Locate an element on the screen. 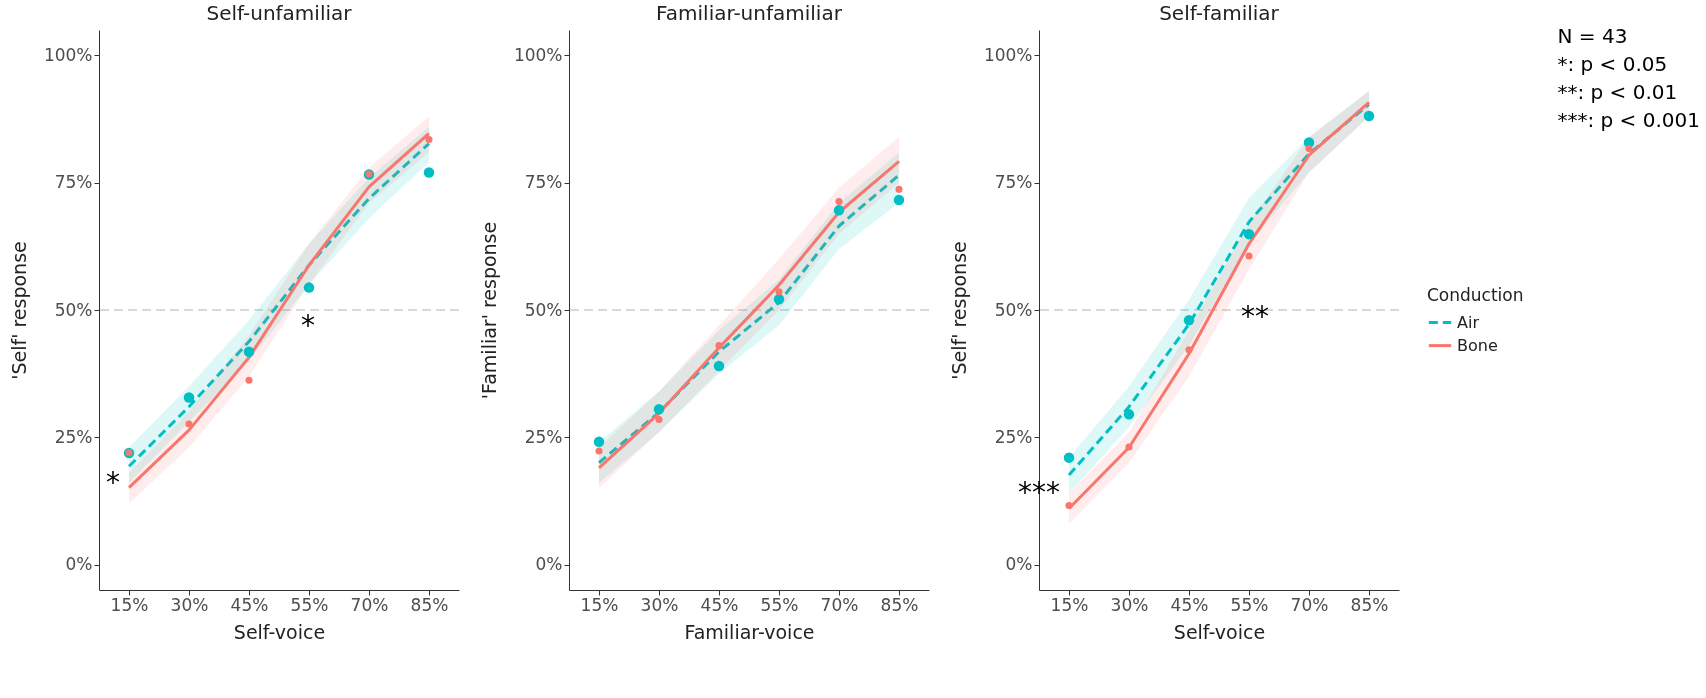 This screenshot has width=1706, height=698. x-axis-title: Familiar-voice is located at coordinates (749, 631).